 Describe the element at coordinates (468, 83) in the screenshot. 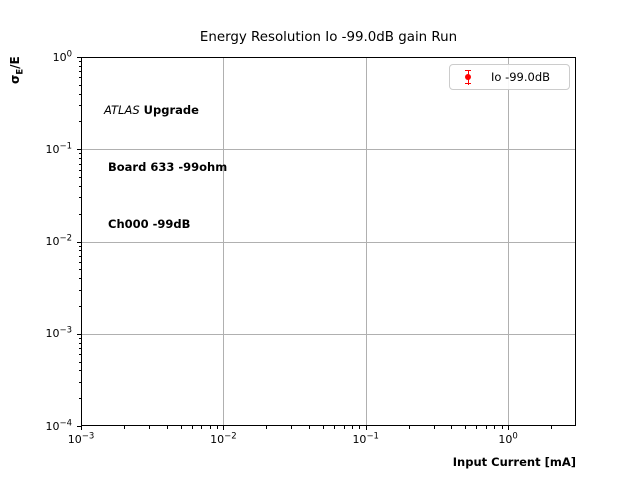

I see `errorbar-cap-bottom` at that location.